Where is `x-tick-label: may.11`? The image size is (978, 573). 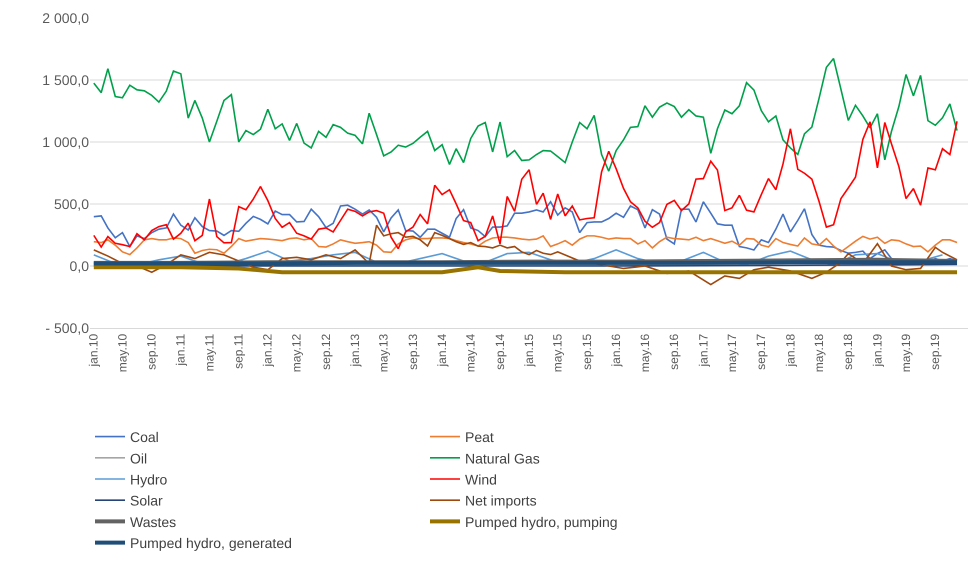
x-tick-label: may.11 is located at coordinates (209, 352).